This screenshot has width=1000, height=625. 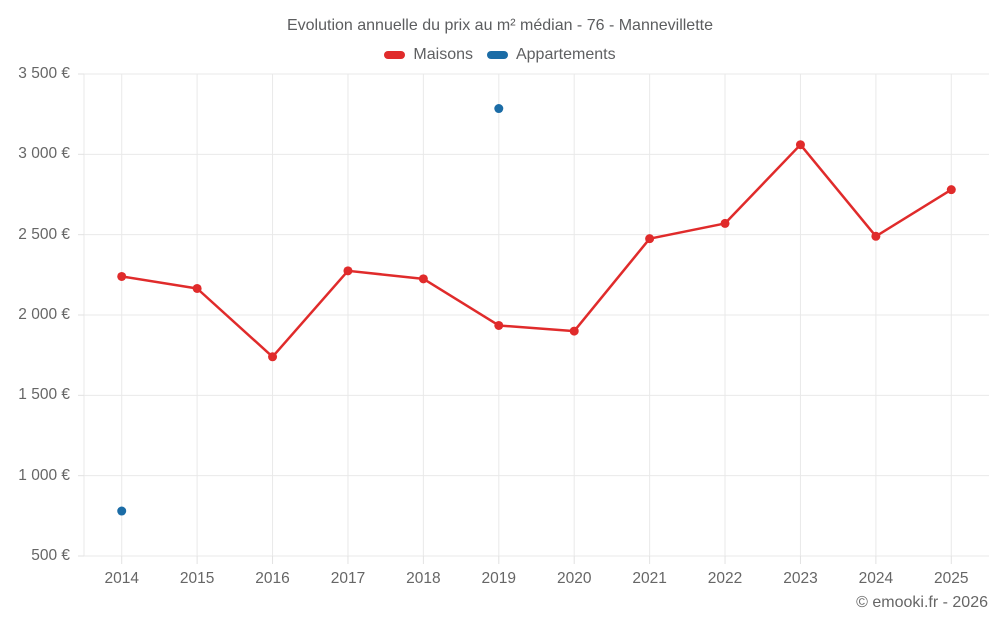 I want to click on copyright-text: © emooki.fr - 2026, so click(x=922, y=602).